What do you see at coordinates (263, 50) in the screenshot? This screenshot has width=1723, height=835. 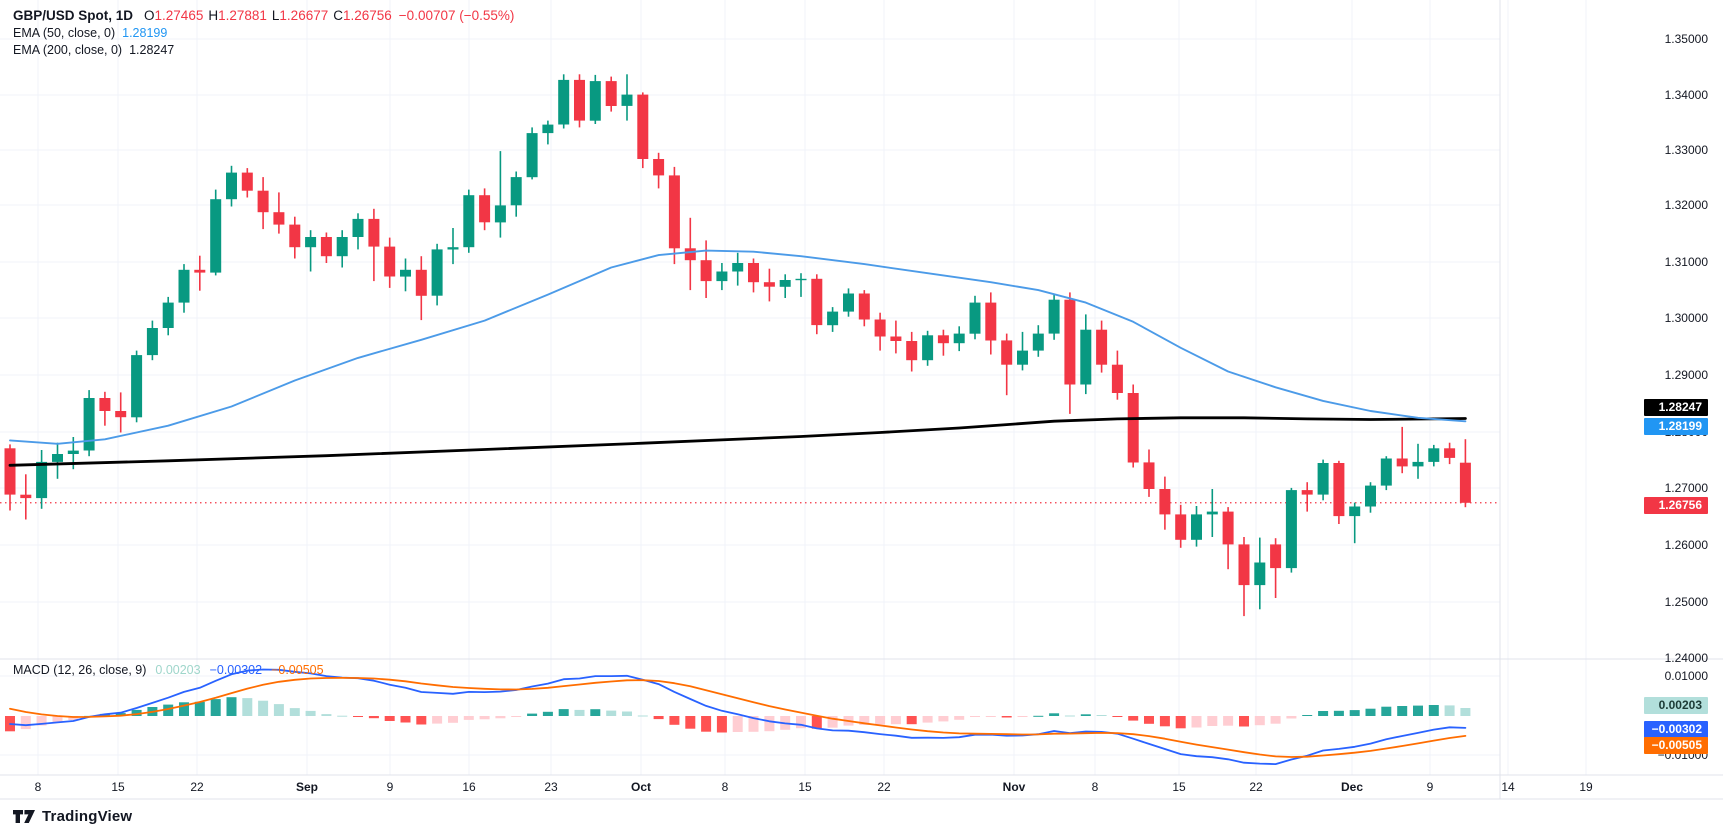 I see `ema200-row: EMA (200, close, 0) 1.28247` at bounding box center [263, 50].